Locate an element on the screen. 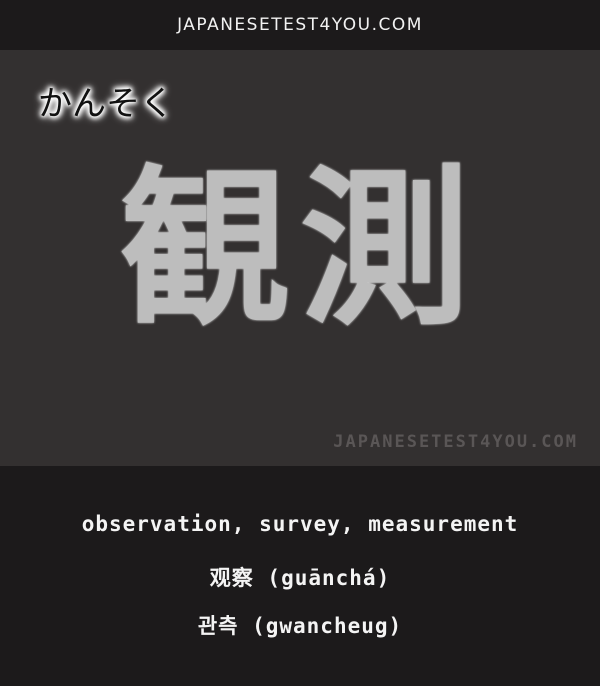 The image size is (600, 686). kana-reading: かんそく is located at coordinates (106, 104).